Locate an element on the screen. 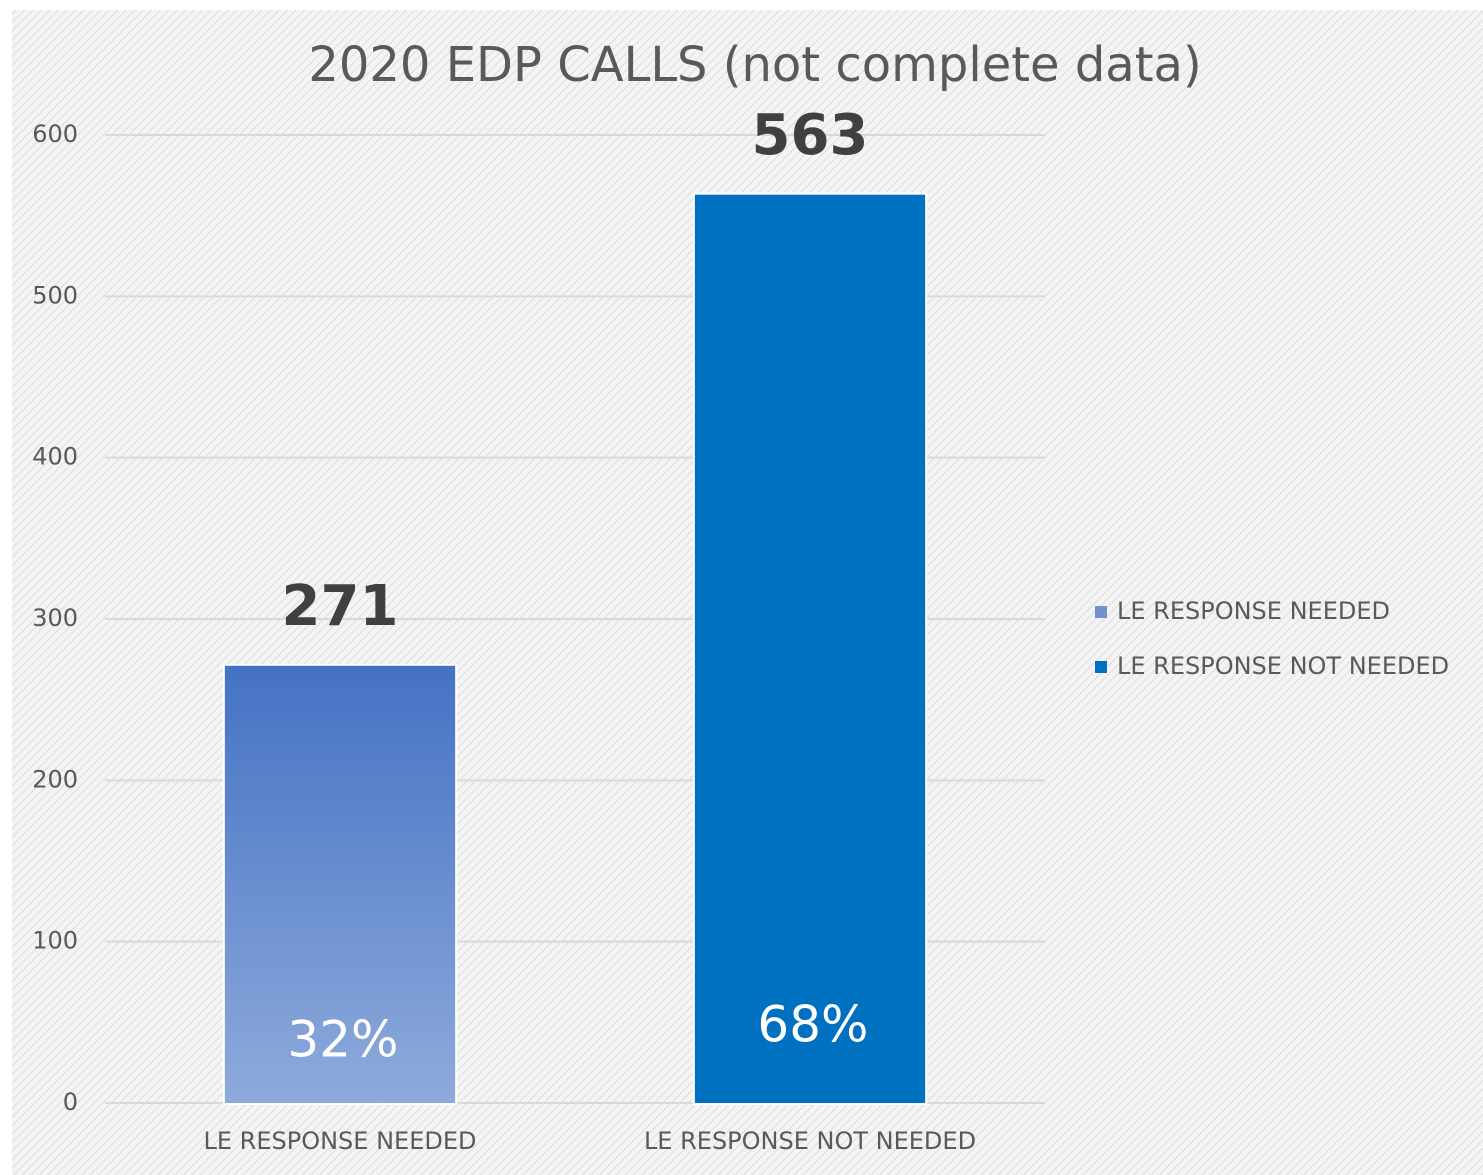 The image size is (1483, 1175). x-tick-label: LE RESPONSE NEEDED is located at coordinates (340, 1141).